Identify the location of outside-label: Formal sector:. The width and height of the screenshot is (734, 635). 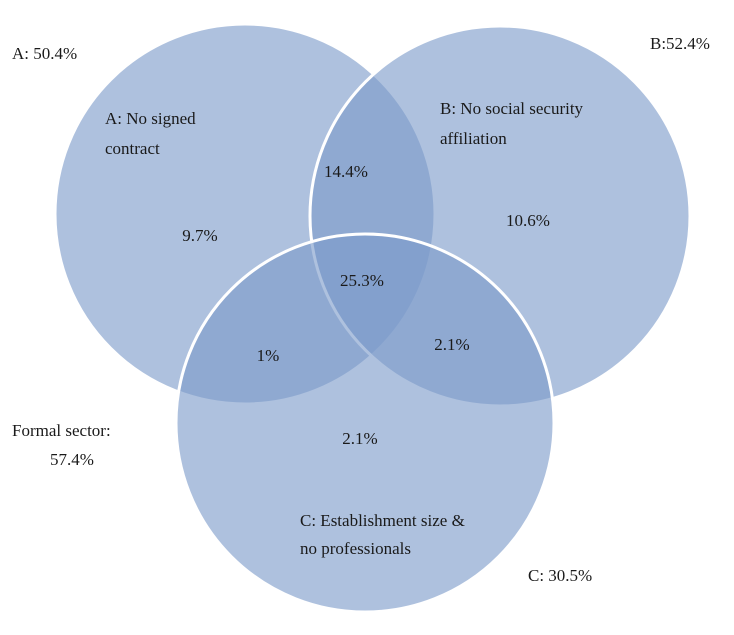
(61, 430).